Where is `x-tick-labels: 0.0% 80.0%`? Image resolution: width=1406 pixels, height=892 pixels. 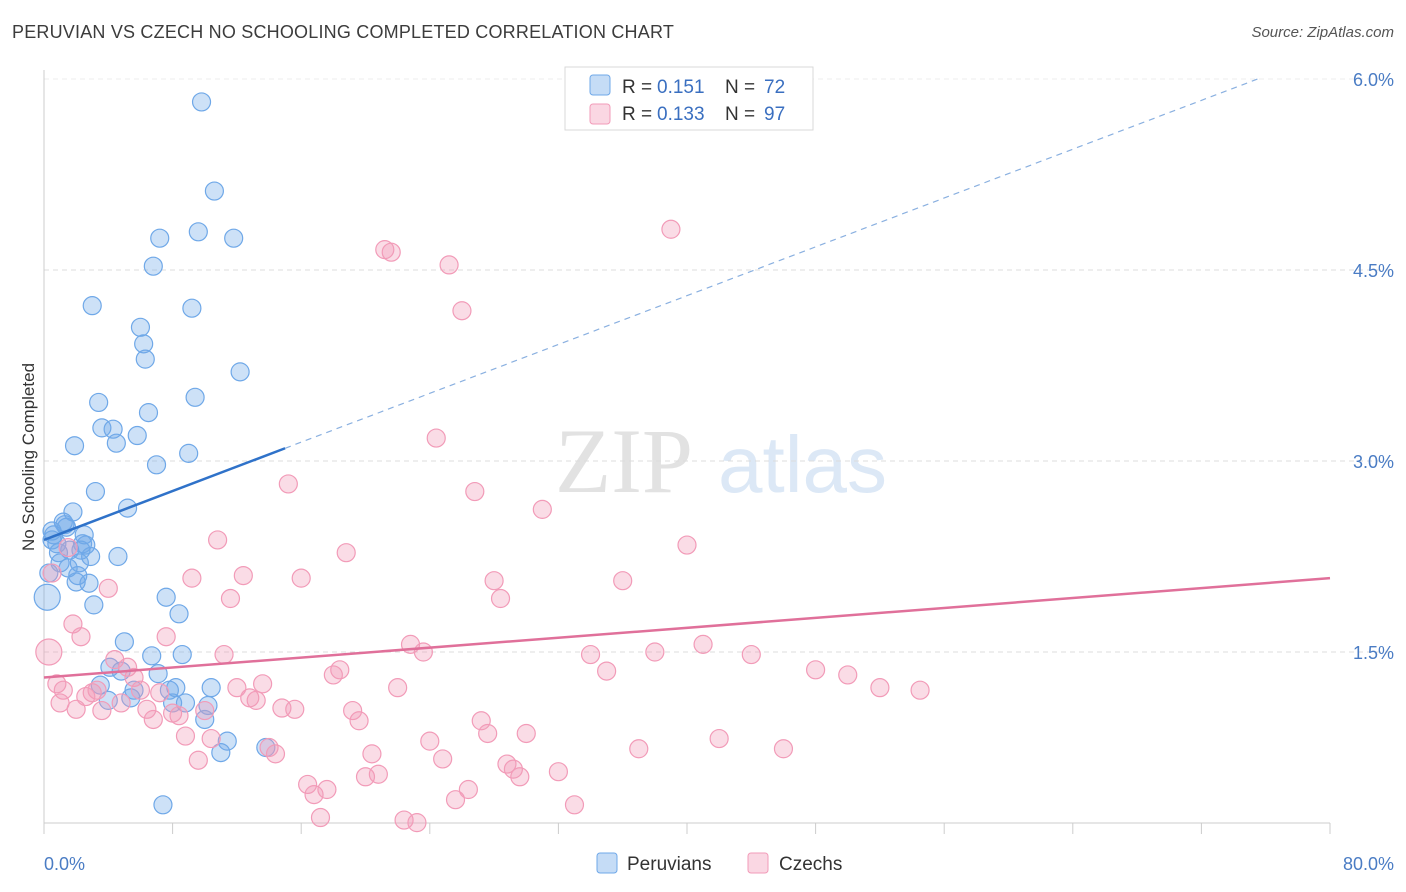
x-tick-labels: 0.0% 80.0% is located at coordinates (719, 864).